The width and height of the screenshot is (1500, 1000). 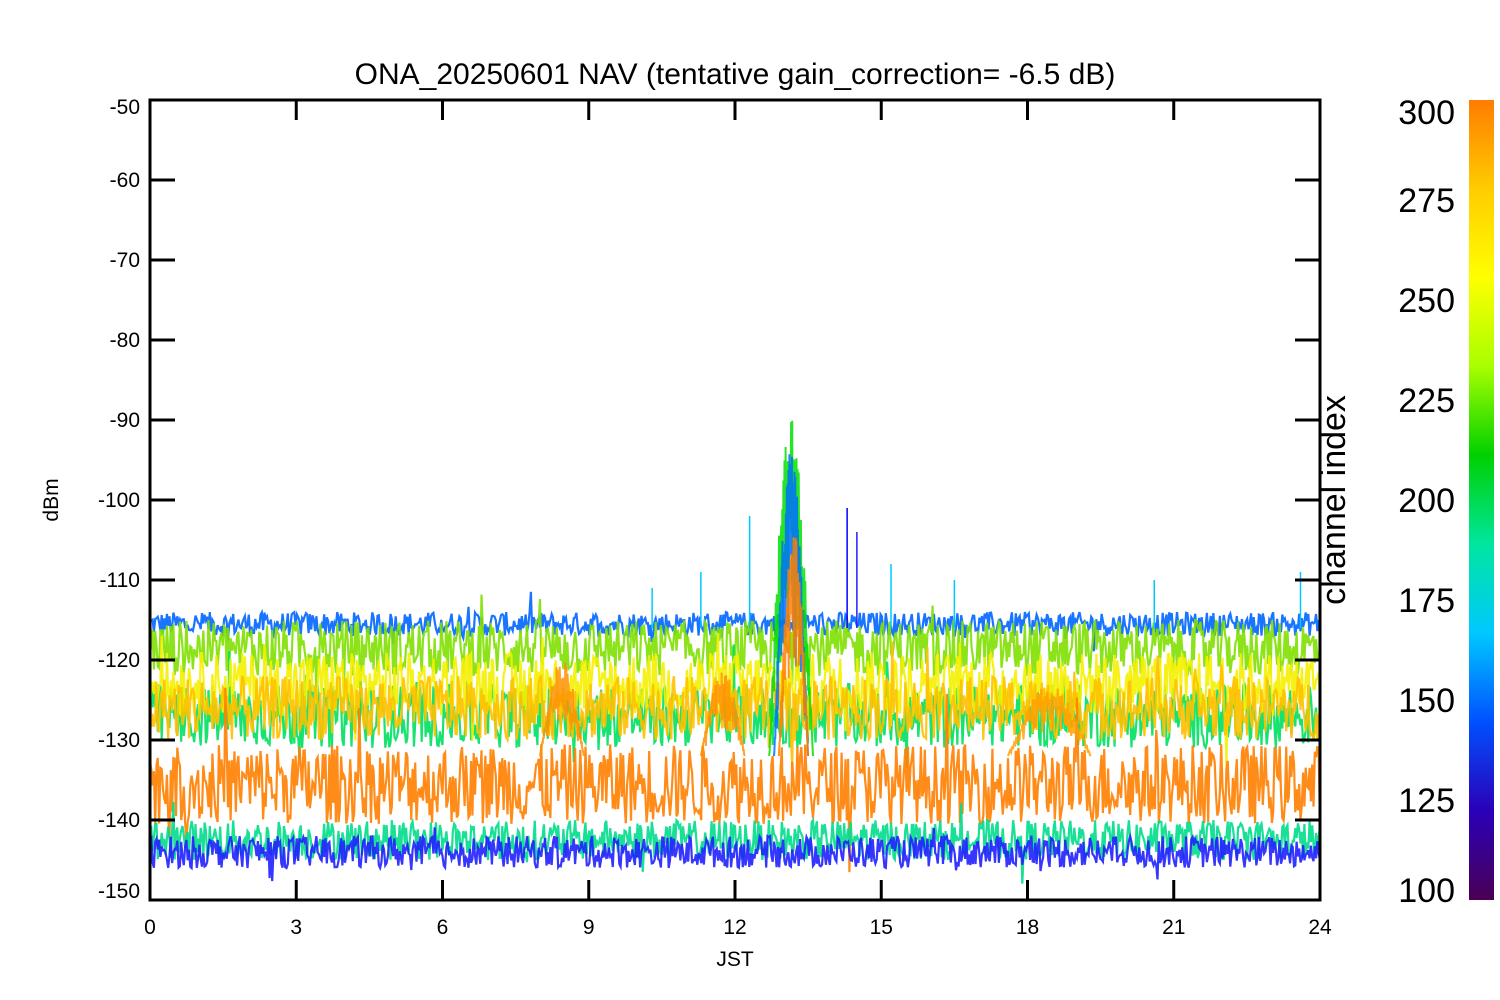 What do you see at coordinates (119, 660) in the screenshot?
I see `y-tick-label: -120` at bounding box center [119, 660].